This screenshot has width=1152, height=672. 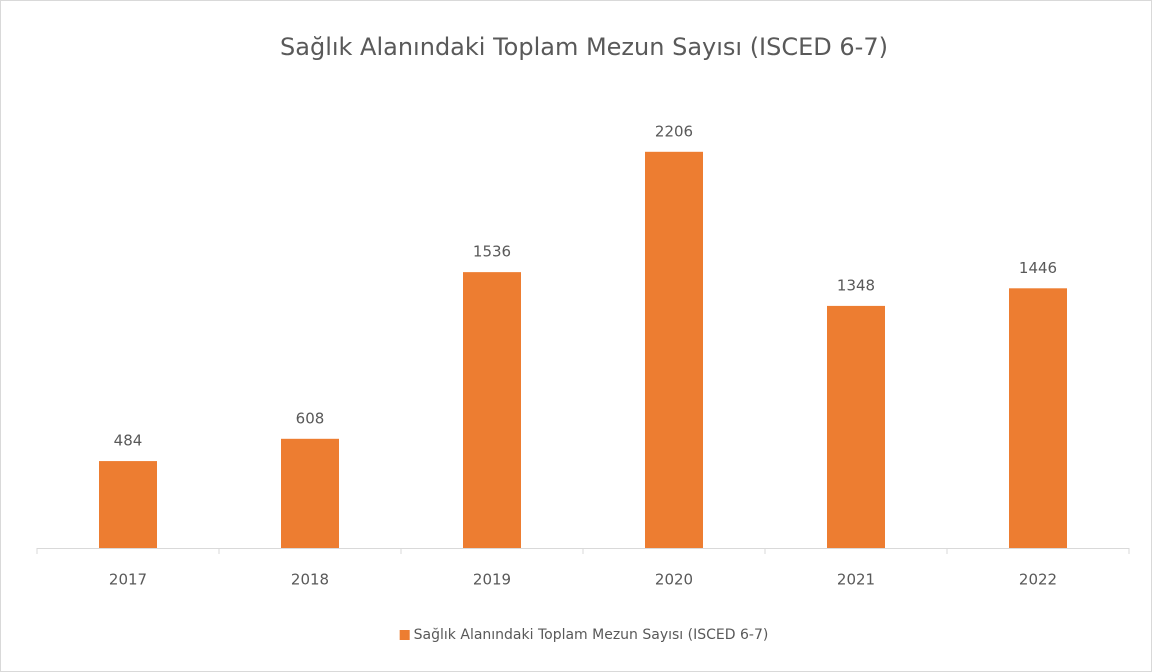 What do you see at coordinates (492, 252) in the screenshot?
I see `data-label: 1536` at bounding box center [492, 252].